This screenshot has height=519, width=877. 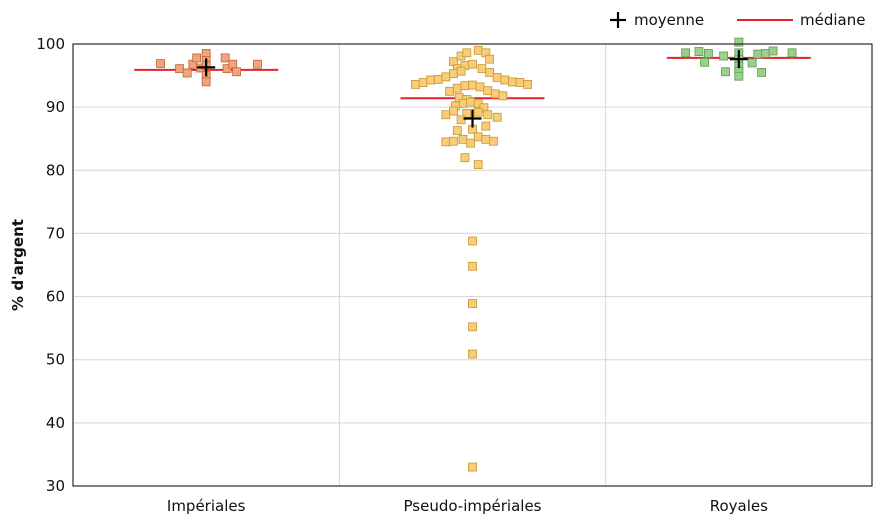 What do you see at coordinates (50, 265) in the screenshot?
I see `y-tick-labels: 30 40 50 60 70 80 90 100` at bounding box center [50, 265].